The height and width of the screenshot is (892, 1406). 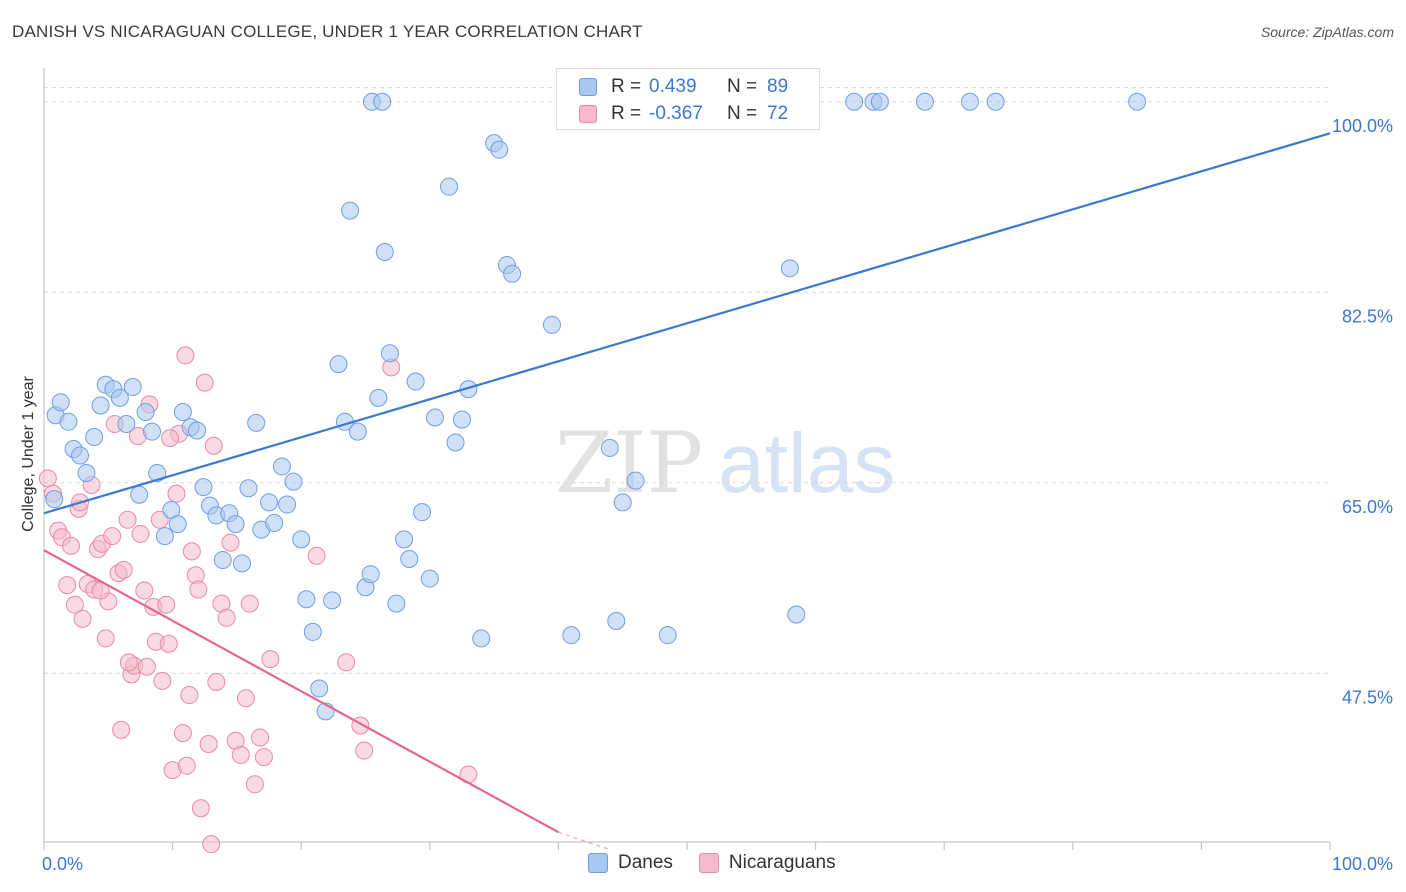 I want to click on legend-item-nicaraguans: Nicaraguans, so click(x=767, y=863).